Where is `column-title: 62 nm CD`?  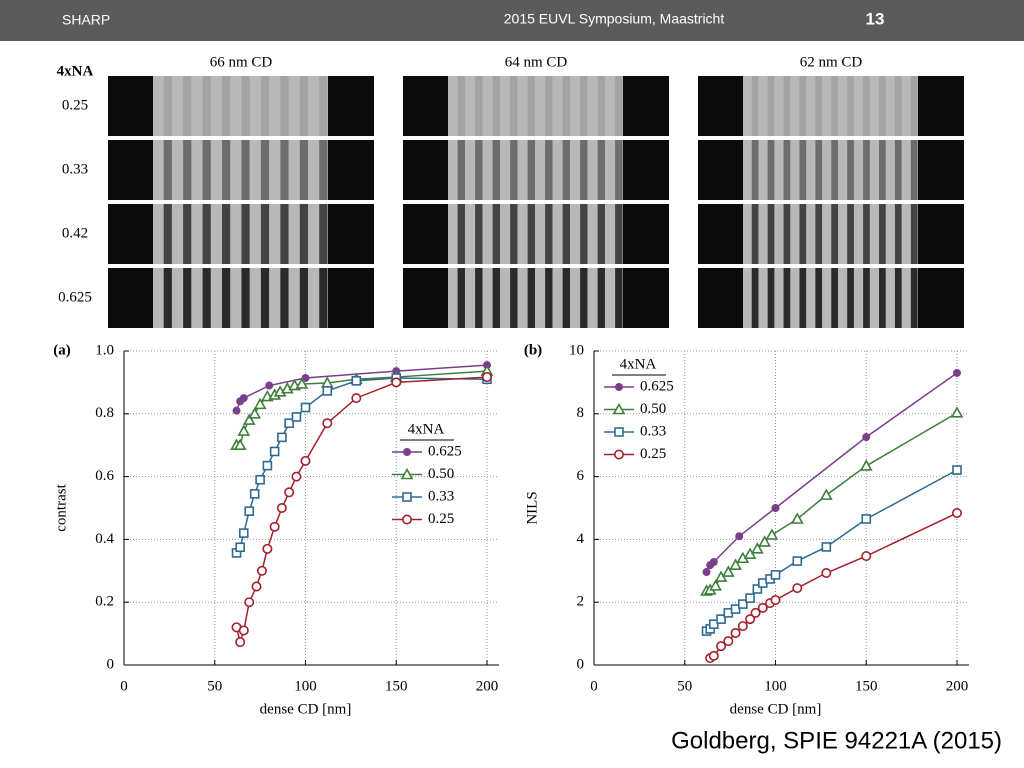
column-title: 62 nm CD is located at coordinates (831, 62).